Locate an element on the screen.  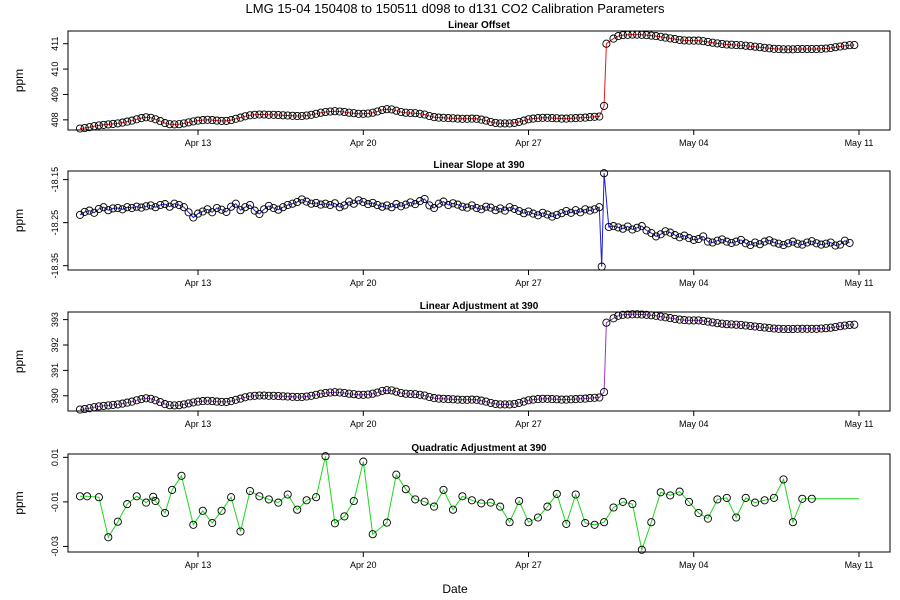
y-tick-label: 409 is located at coordinates (55, 94).